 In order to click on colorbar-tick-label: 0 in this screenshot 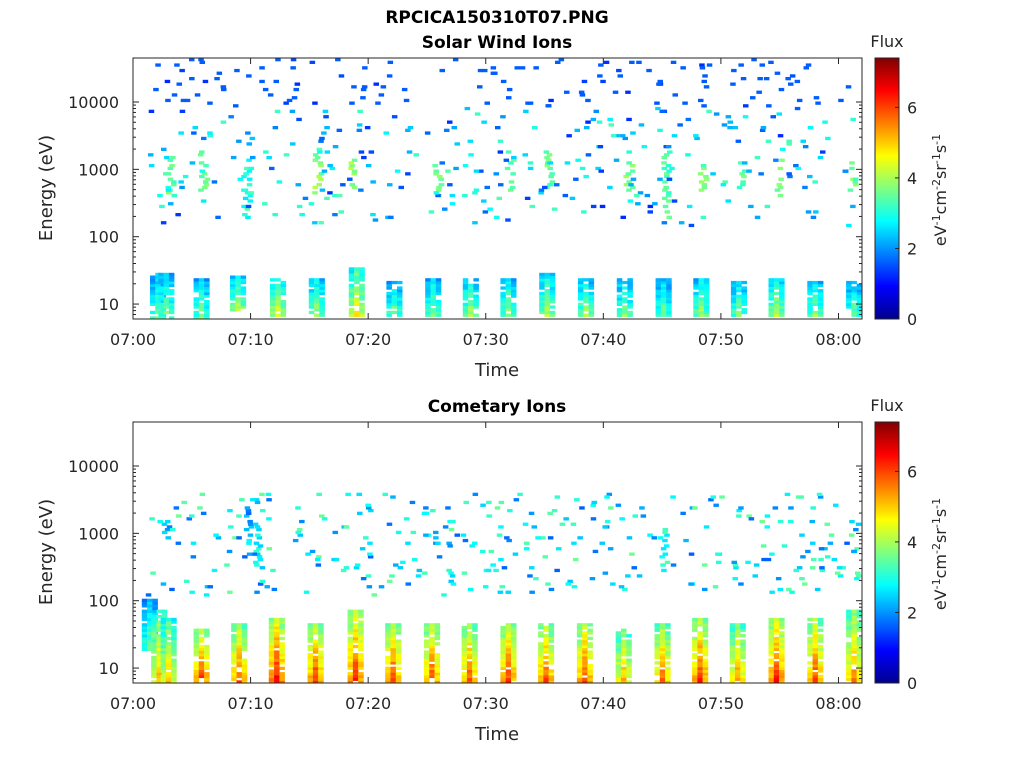, I will do `click(912, 319)`.